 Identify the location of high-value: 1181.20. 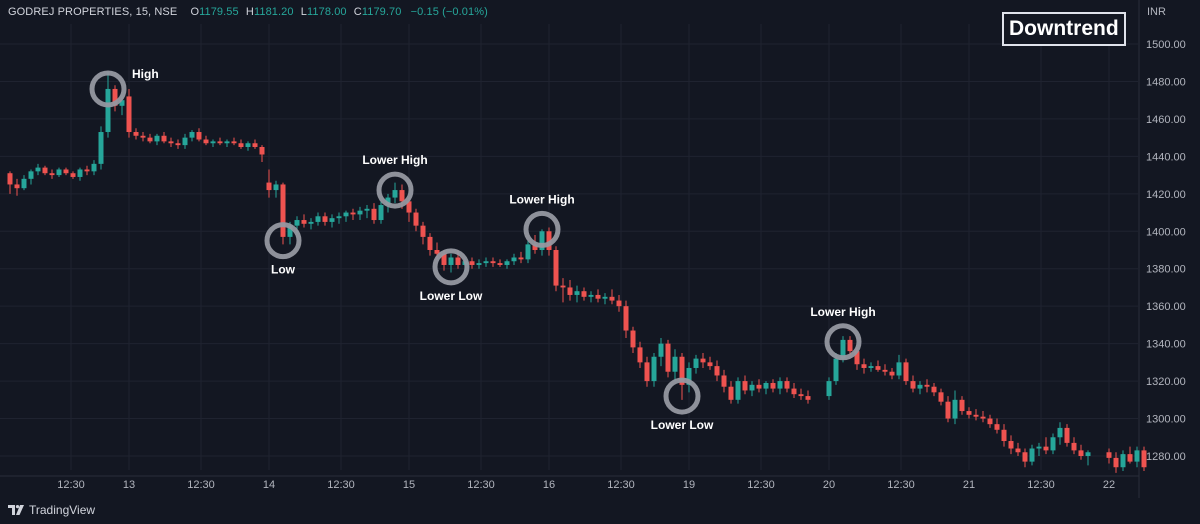
(273, 12).